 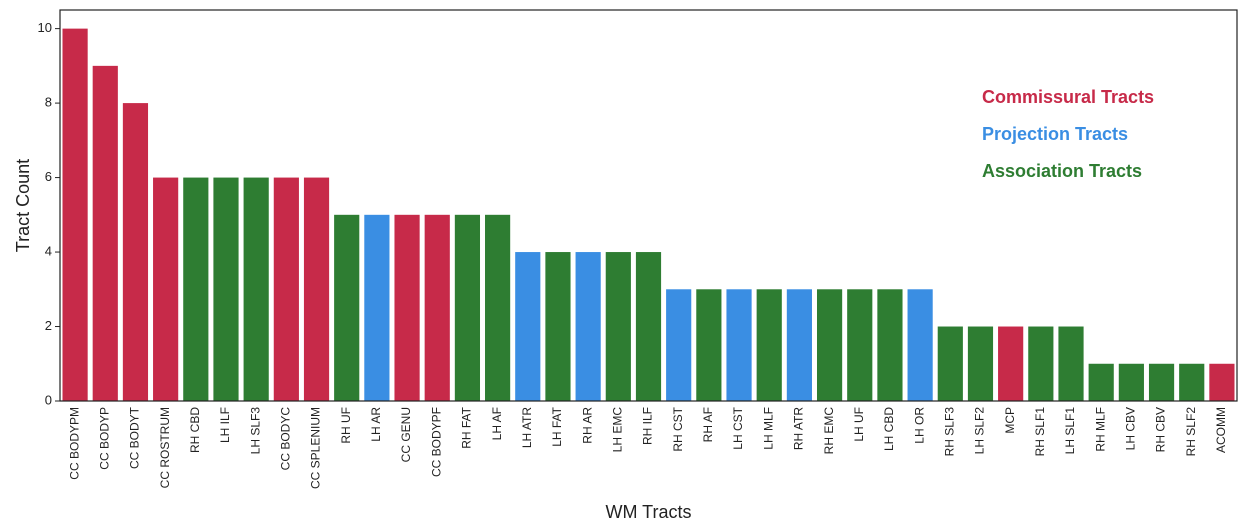 What do you see at coordinates (225, 425) in the screenshot?
I see `x-tick-label: LH ILF` at bounding box center [225, 425].